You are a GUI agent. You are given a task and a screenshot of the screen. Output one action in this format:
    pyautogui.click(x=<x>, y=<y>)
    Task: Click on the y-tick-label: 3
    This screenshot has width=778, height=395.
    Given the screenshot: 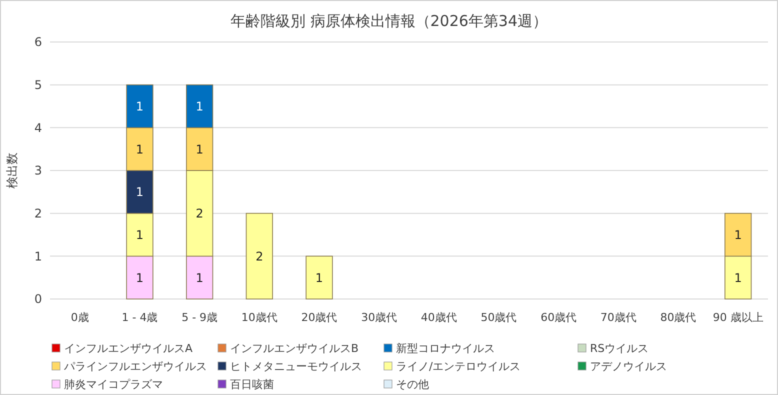 What is the action you would take?
    pyautogui.click(x=38, y=171)
    